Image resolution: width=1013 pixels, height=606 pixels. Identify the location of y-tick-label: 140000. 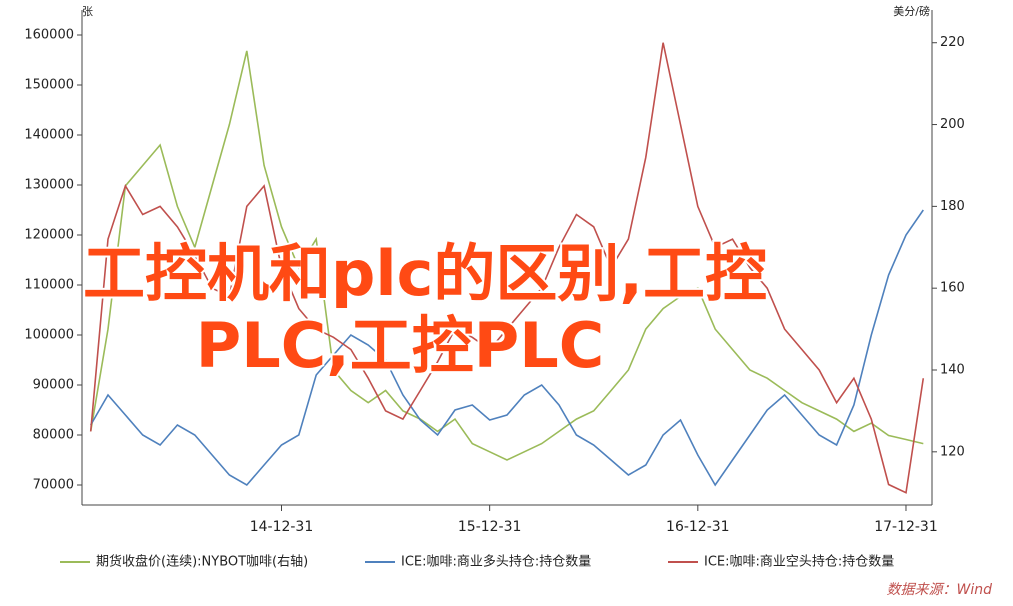
(49, 135).